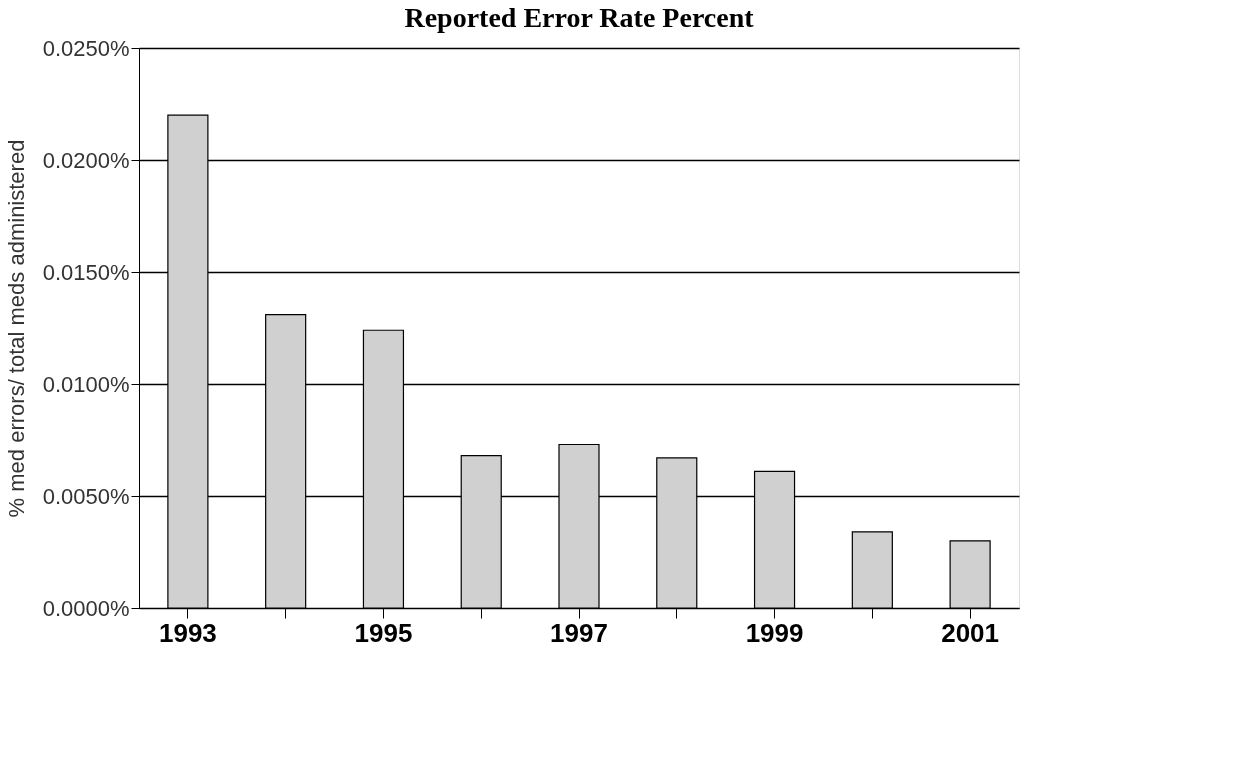 Image resolution: width=1234 pixels, height=774 pixels. What do you see at coordinates (86, 48) in the screenshot?
I see `y-tick-label: 0.0250%` at bounding box center [86, 48].